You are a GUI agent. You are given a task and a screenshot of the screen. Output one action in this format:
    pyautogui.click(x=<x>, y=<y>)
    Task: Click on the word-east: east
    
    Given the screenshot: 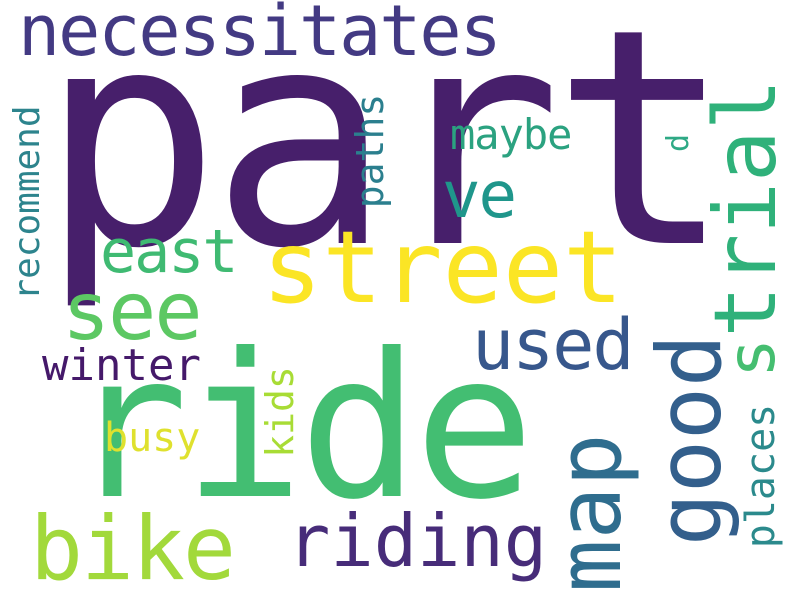 What is the action you would take?
    pyautogui.click(x=169, y=252)
    